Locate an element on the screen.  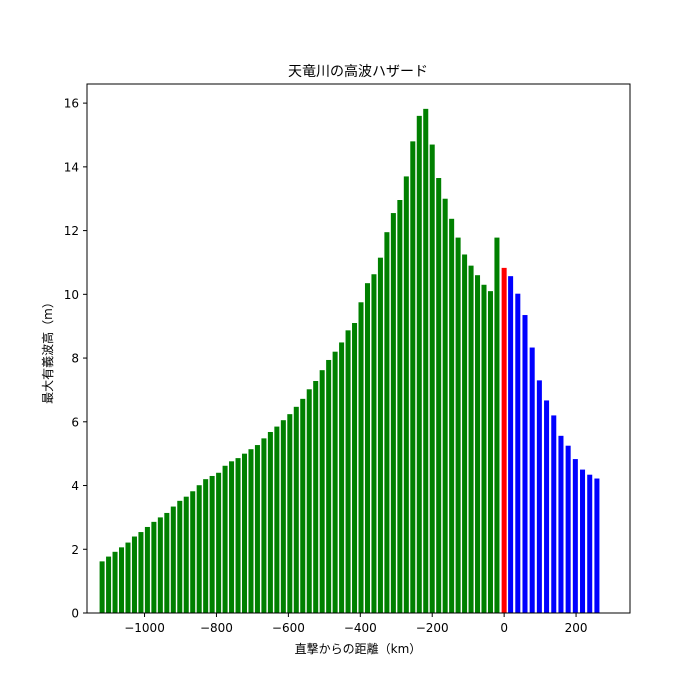
chart-title: 天竜川の高波ハザード is located at coordinates (358, 71).